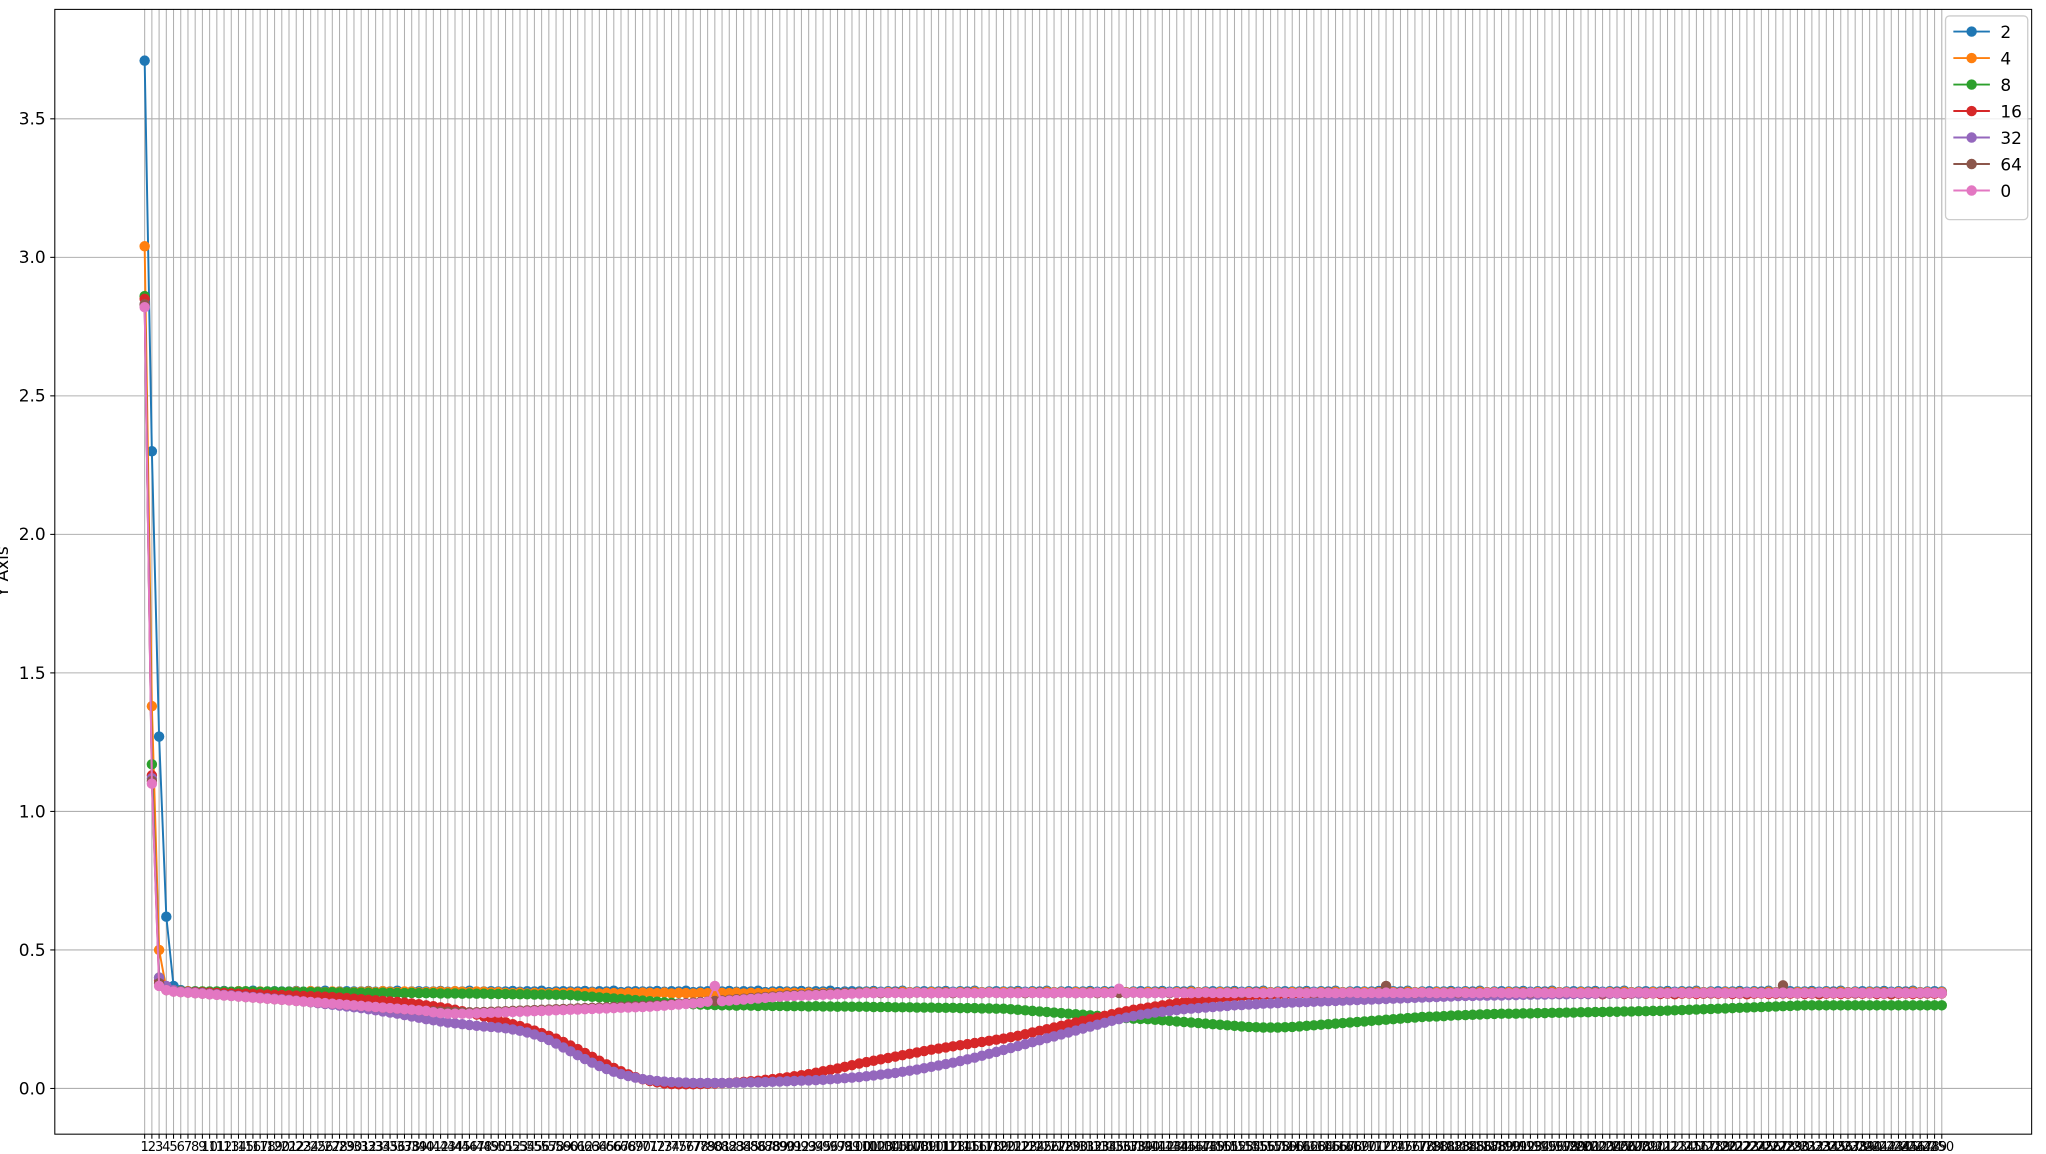 Image resolution: width=2046 pixels, height=1154 pixels. What do you see at coordinates (188, 1147) in the screenshot?
I see `x-tick-label: 7` at bounding box center [188, 1147].